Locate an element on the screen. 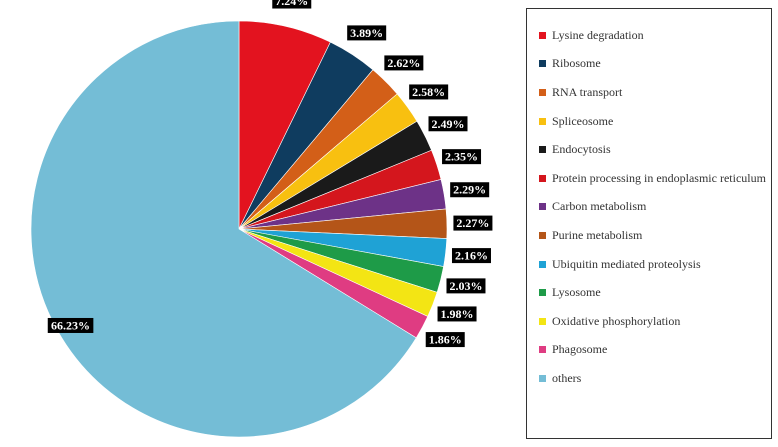 The height and width of the screenshot is (447, 778). legend-item-others: others is located at coordinates (652, 378).